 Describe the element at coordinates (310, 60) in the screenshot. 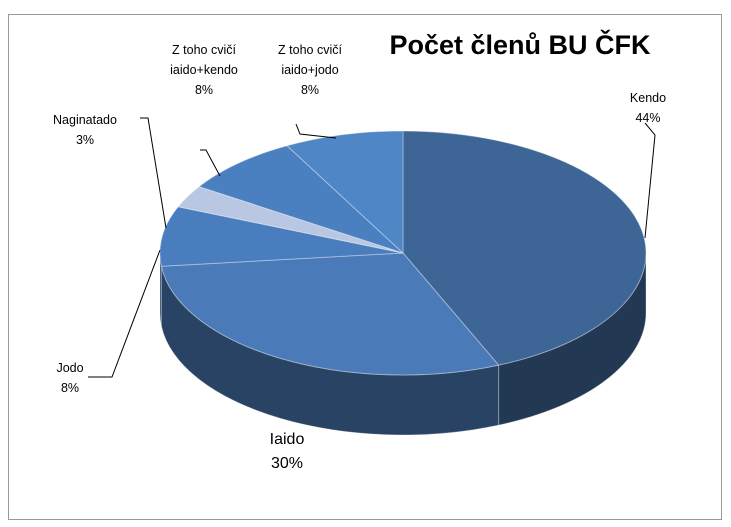

I see `label-name: Z toho cvičí iaido+jodo` at that location.